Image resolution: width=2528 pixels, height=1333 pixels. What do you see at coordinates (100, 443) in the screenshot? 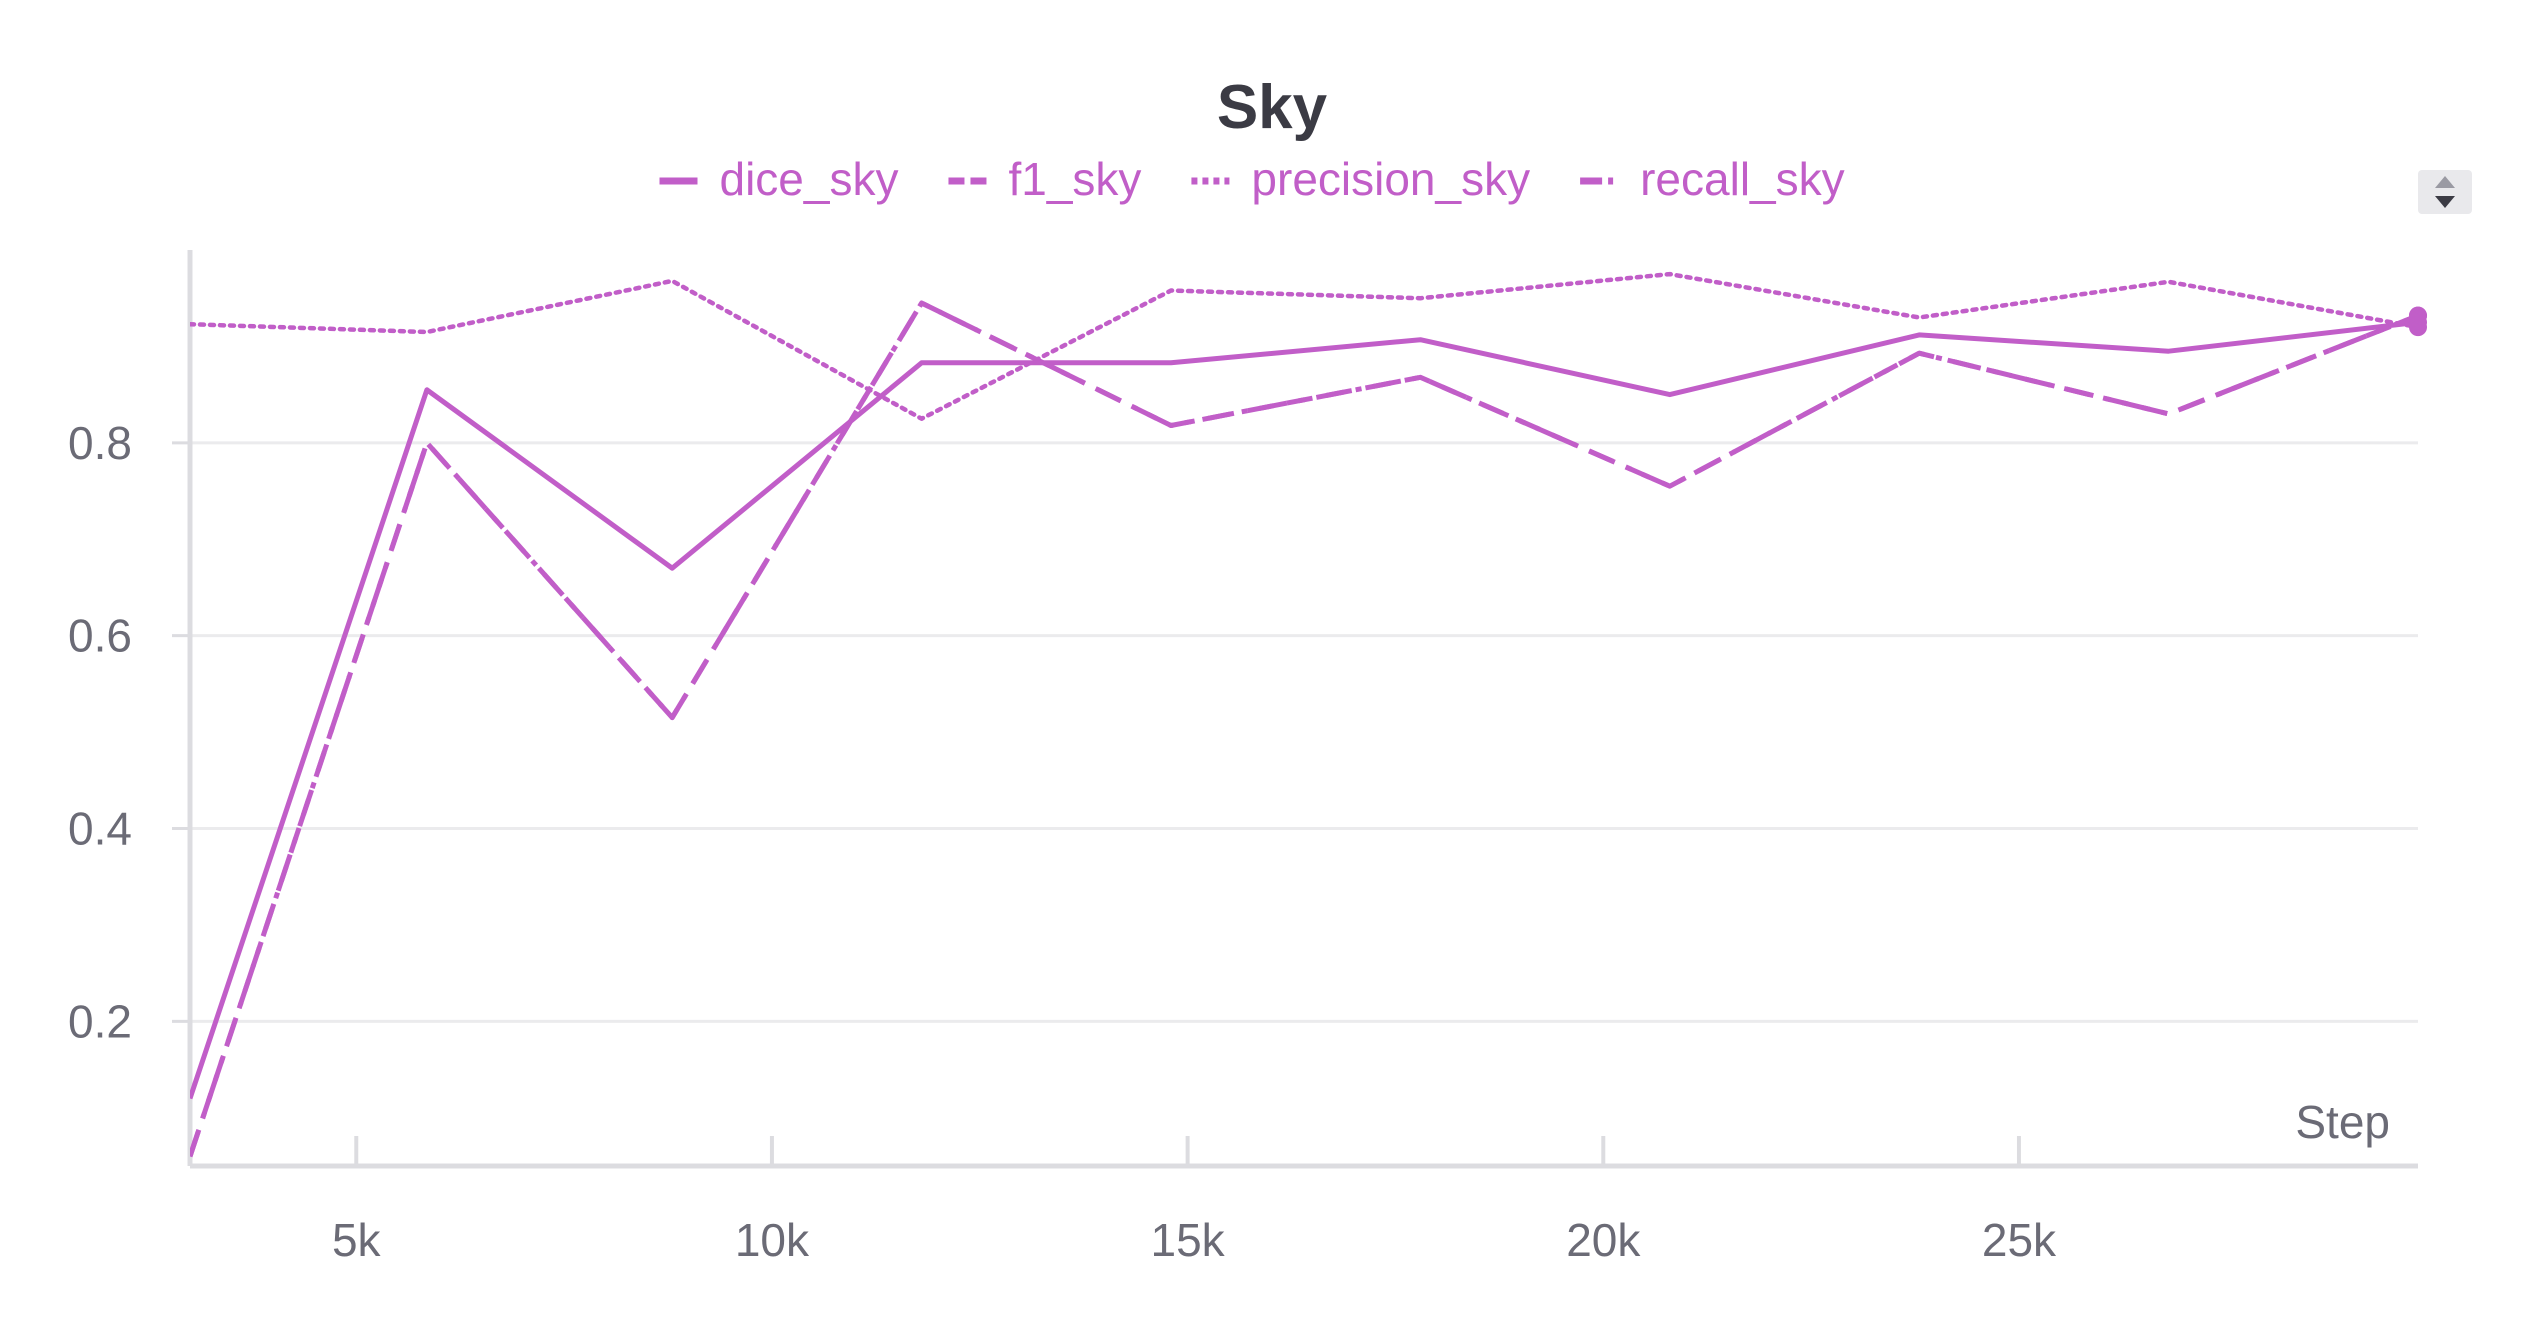
I see `y-tick-label: 0.8` at bounding box center [100, 443].